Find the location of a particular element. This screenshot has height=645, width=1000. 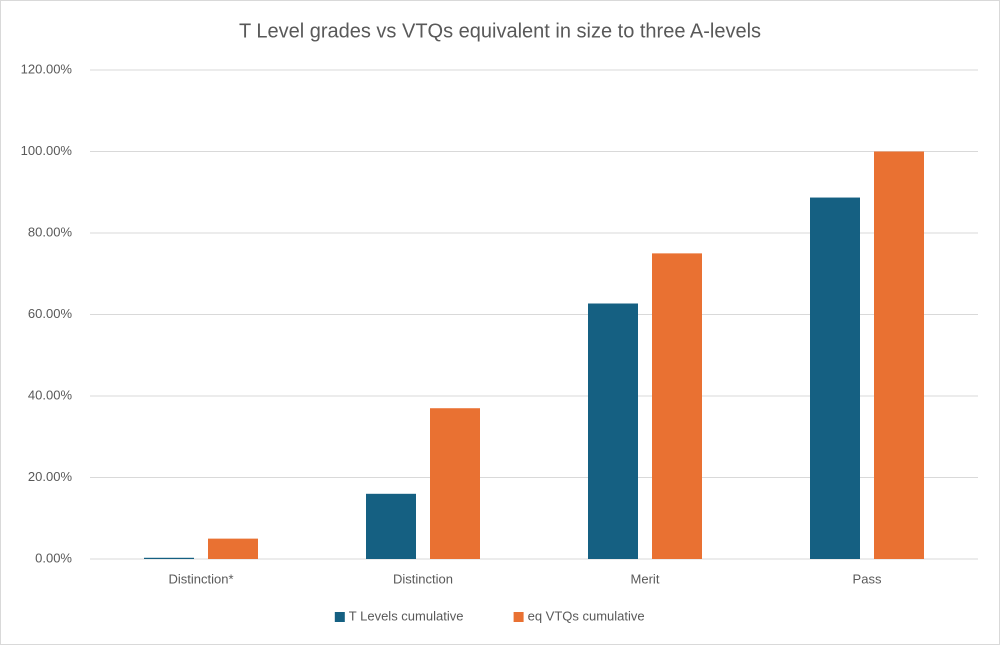

y-tick-label: 20.00% is located at coordinates (50, 476).